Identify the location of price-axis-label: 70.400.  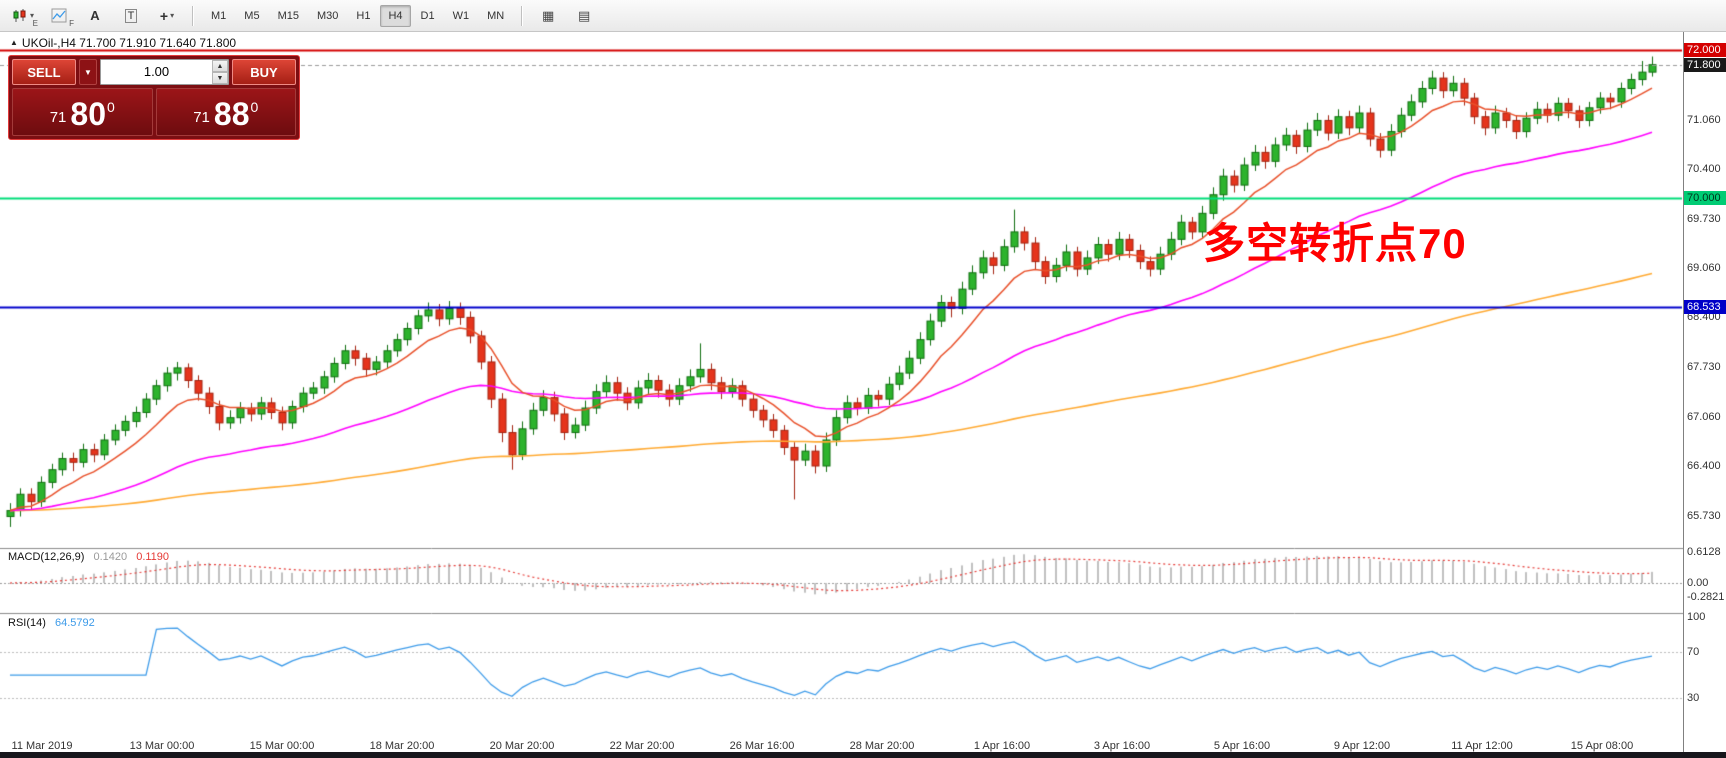
(1704, 168).